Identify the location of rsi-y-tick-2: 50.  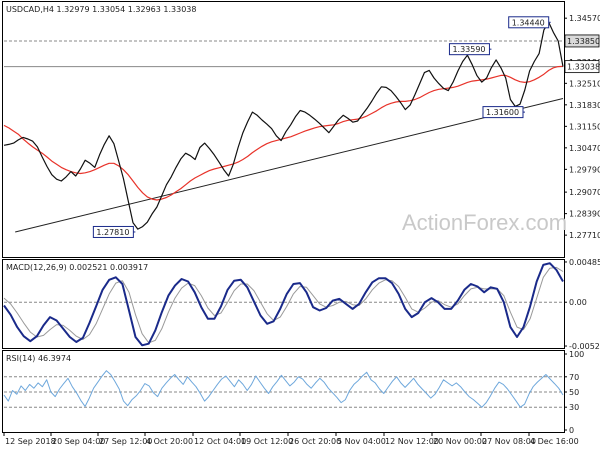
(574, 392).